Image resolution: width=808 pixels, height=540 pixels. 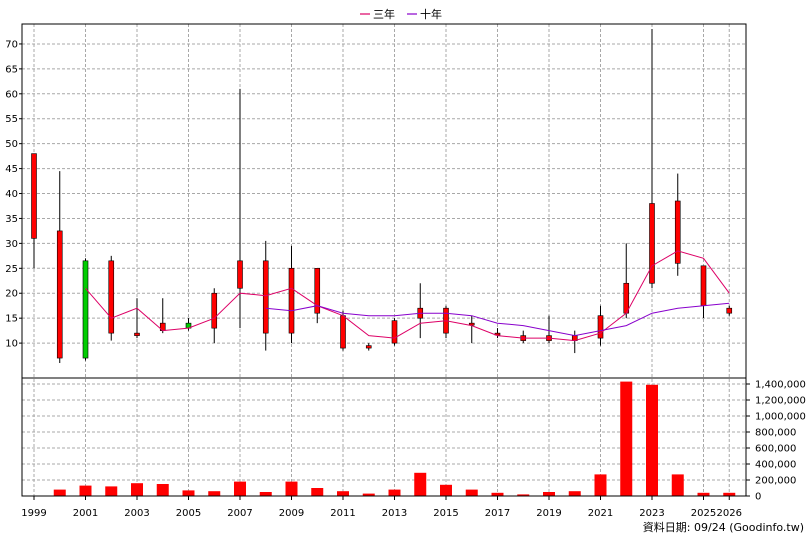 What do you see at coordinates (11, 269) in the screenshot?
I see `price-tick-label: 25` at bounding box center [11, 269].